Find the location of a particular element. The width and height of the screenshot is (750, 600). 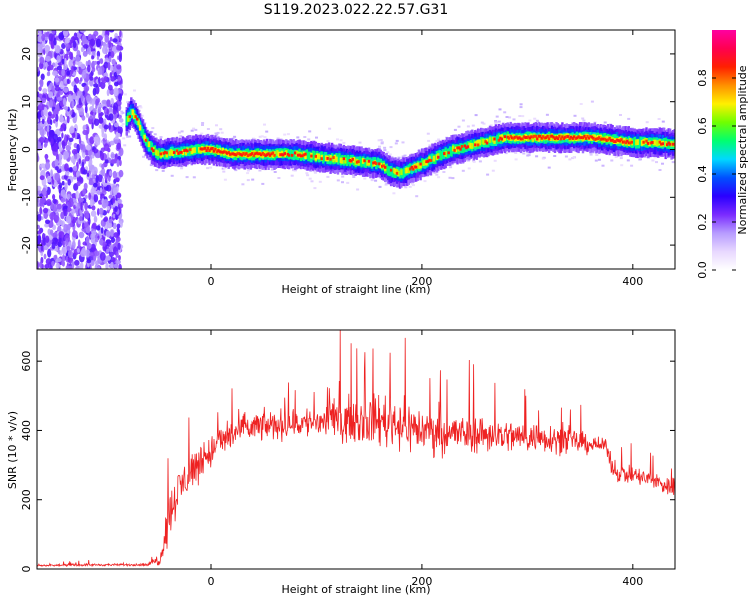

y-tick-label: 200 is located at coordinates (26, 499).